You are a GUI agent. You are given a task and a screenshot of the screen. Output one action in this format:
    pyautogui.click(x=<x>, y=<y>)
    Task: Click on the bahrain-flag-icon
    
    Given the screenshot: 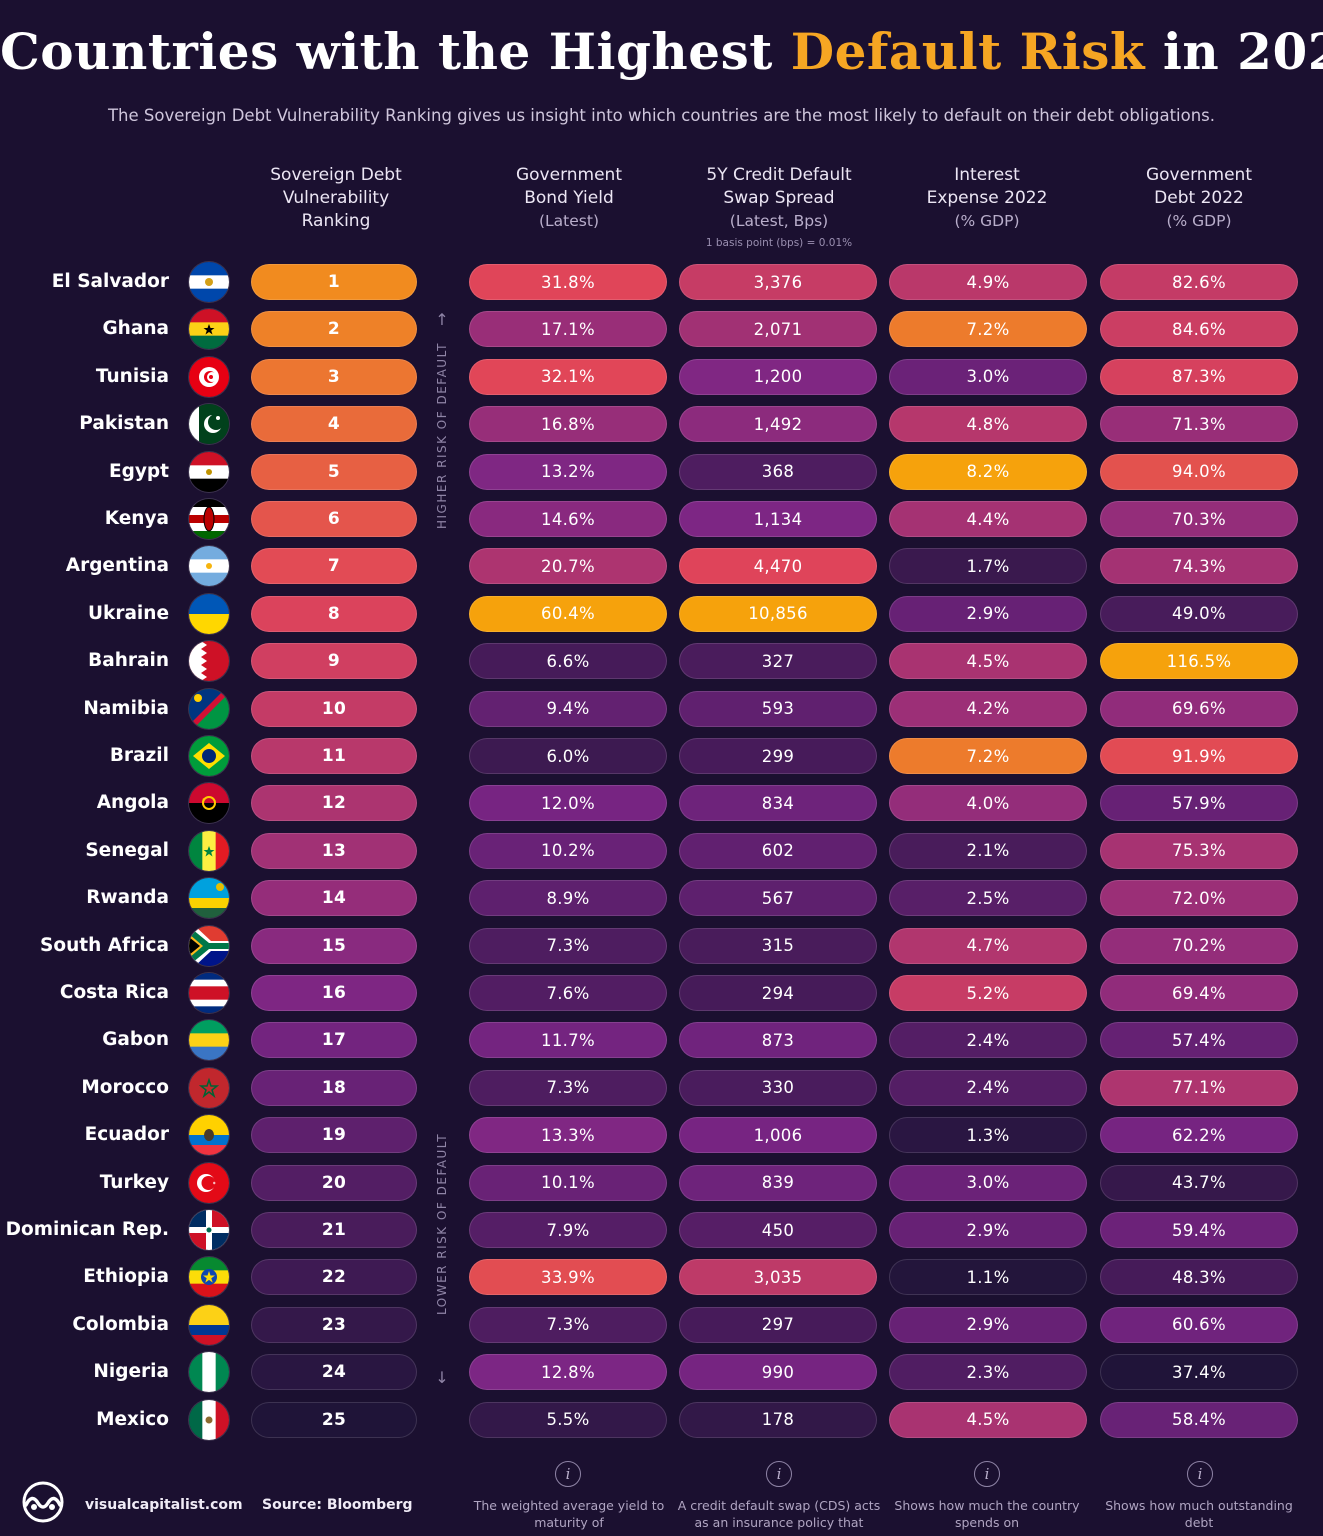 What is the action you would take?
    pyautogui.click(x=209, y=661)
    